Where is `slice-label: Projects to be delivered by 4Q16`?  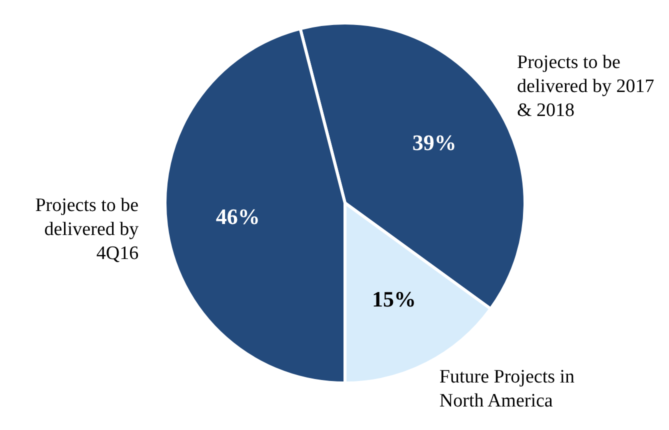
slice-label: Projects to be delivered by 4Q16 is located at coordinates (87, 229).